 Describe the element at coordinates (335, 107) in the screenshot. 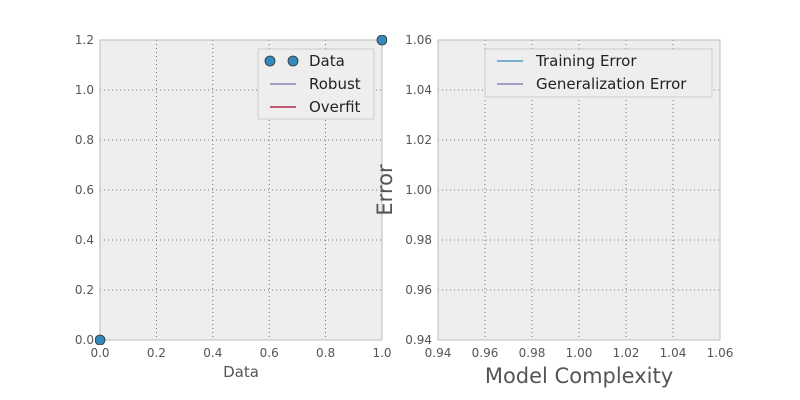

I see `legend-label: Overfit` at that location.